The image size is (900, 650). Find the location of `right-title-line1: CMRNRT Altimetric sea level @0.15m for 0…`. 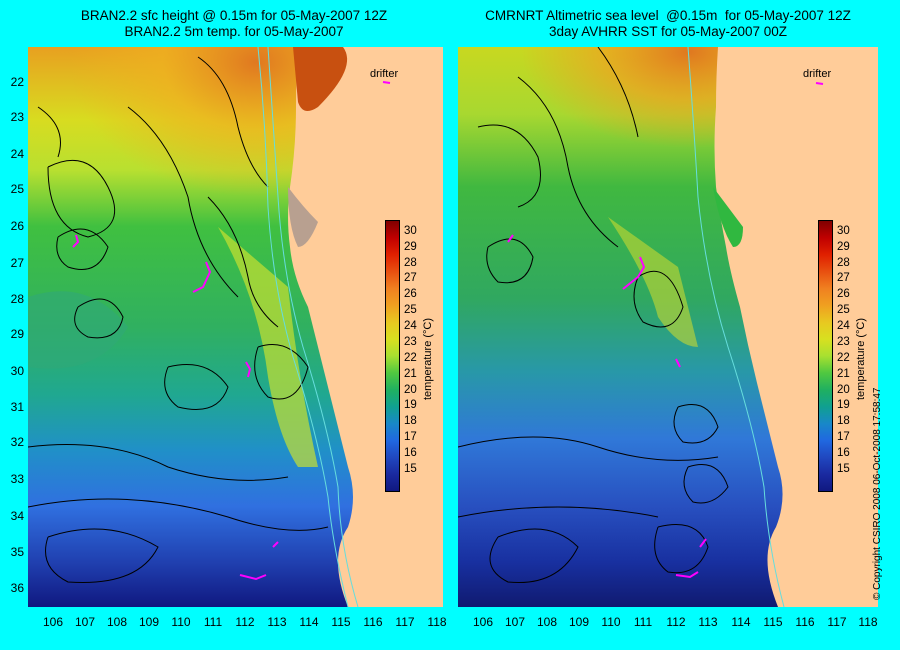

right-title-line1: CMRNRT Altimetric sea level @0.15m for 0… is located at coordinates (668, 15).